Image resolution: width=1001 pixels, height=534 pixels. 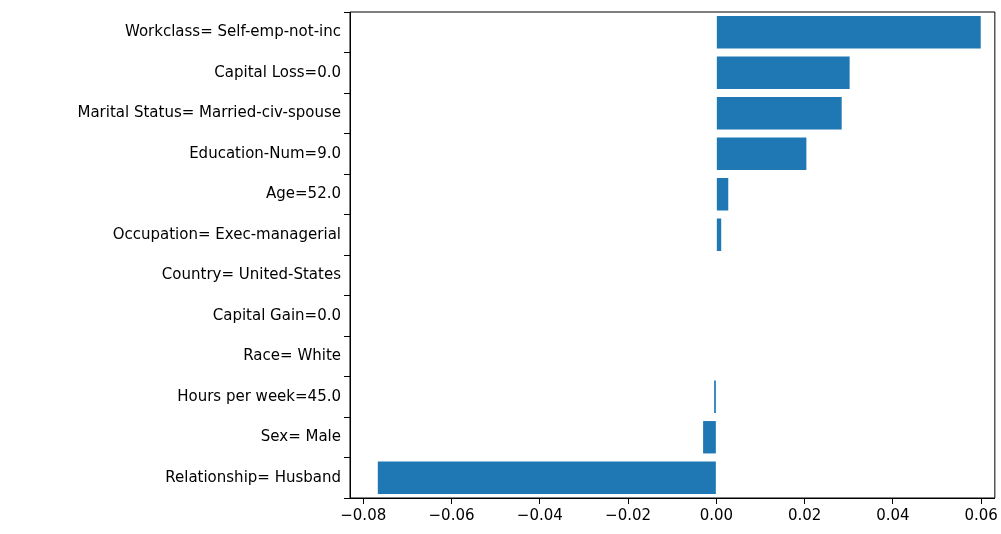 What do you see at coordinates (209, 112) in the screenshot?
I see `y-tick-label: Marital Status= Married-civ-spouse` at bounding box center [209, 112].